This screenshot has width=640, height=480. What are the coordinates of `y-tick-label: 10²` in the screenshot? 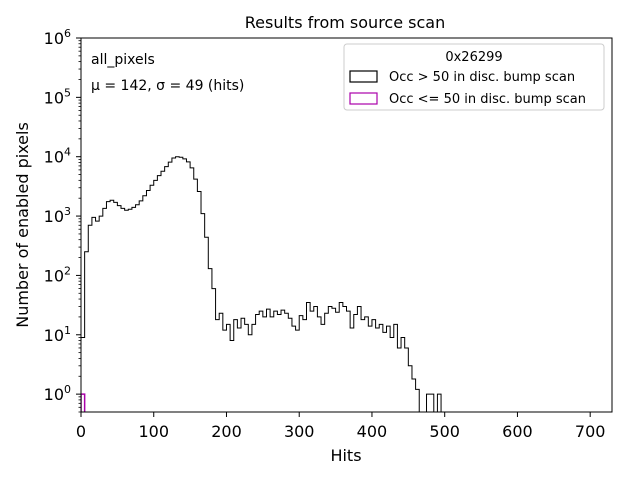 It's located at (57, 274).